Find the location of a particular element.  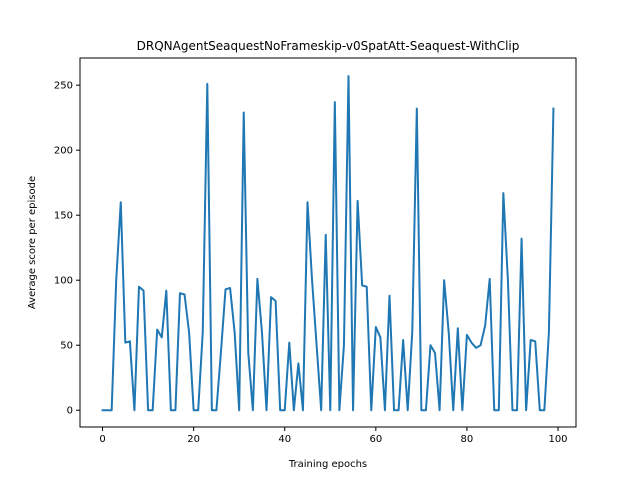

y-axis-label: Average score per episode is located at coordinates (32, 242).